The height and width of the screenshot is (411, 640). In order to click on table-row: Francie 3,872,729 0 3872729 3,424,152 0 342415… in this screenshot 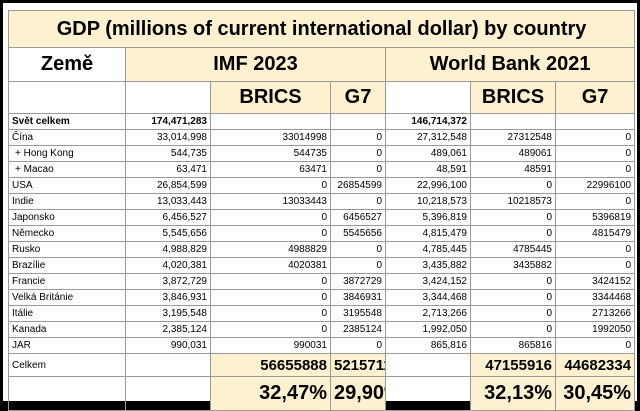, I will do `click(322, 281)`.